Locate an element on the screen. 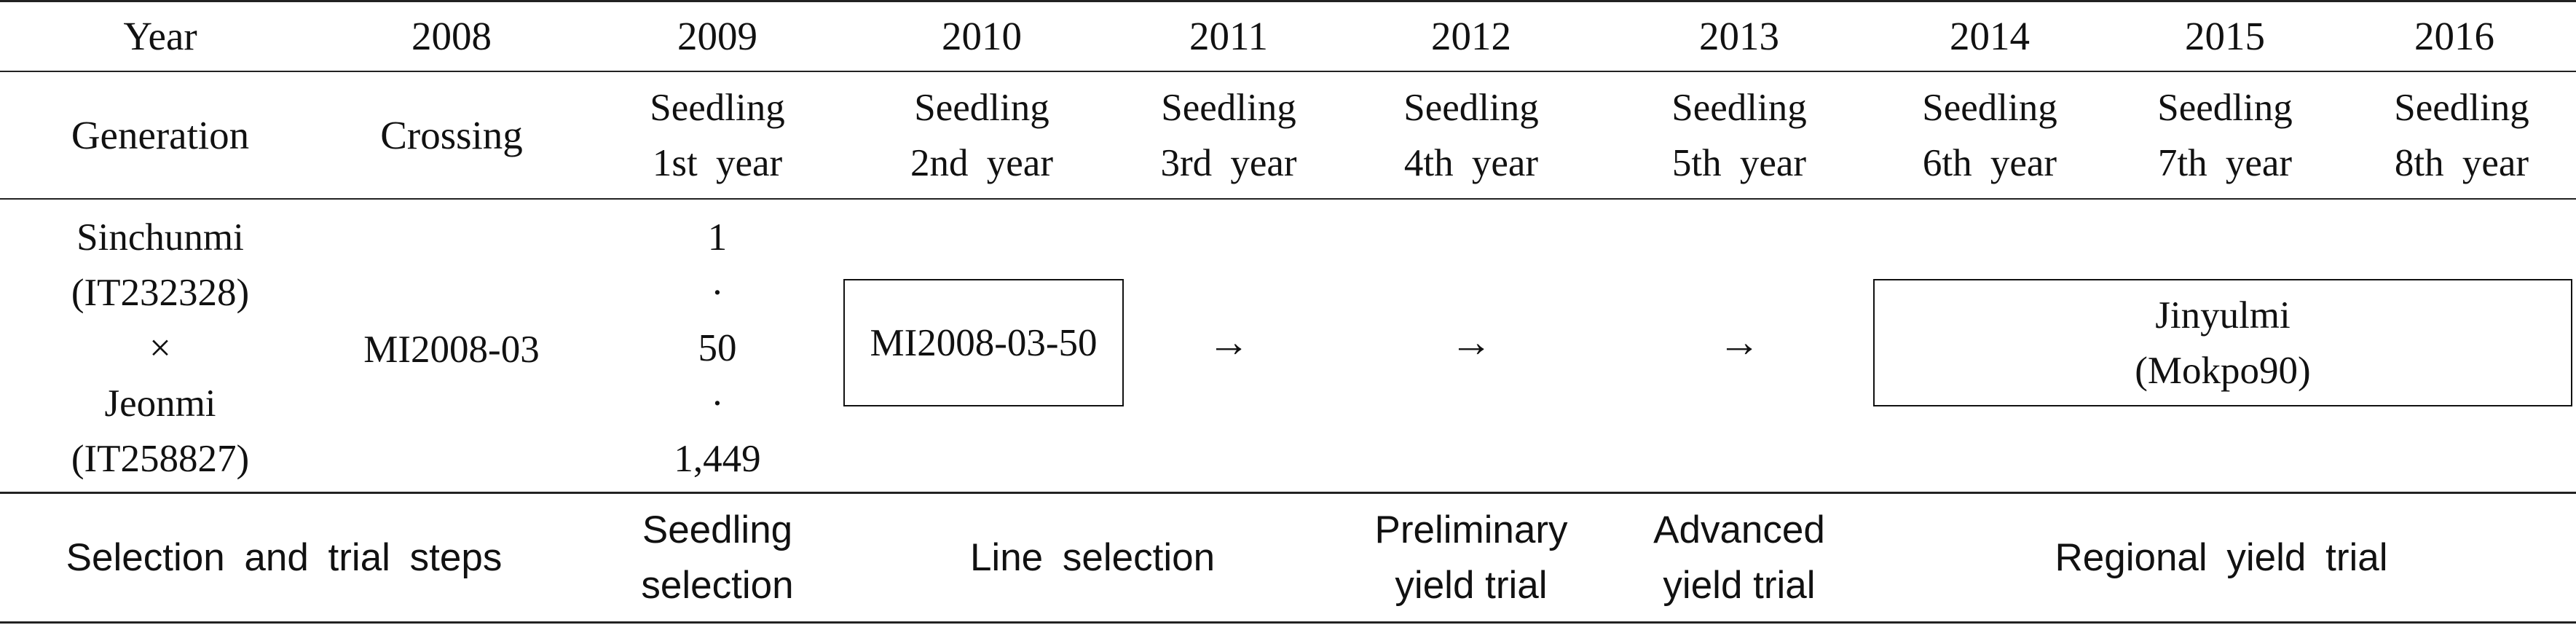 This screenshot has width=2576, height=625. seedling-5th-year: Seedling 5th year is located at coordinates (1739, 135).